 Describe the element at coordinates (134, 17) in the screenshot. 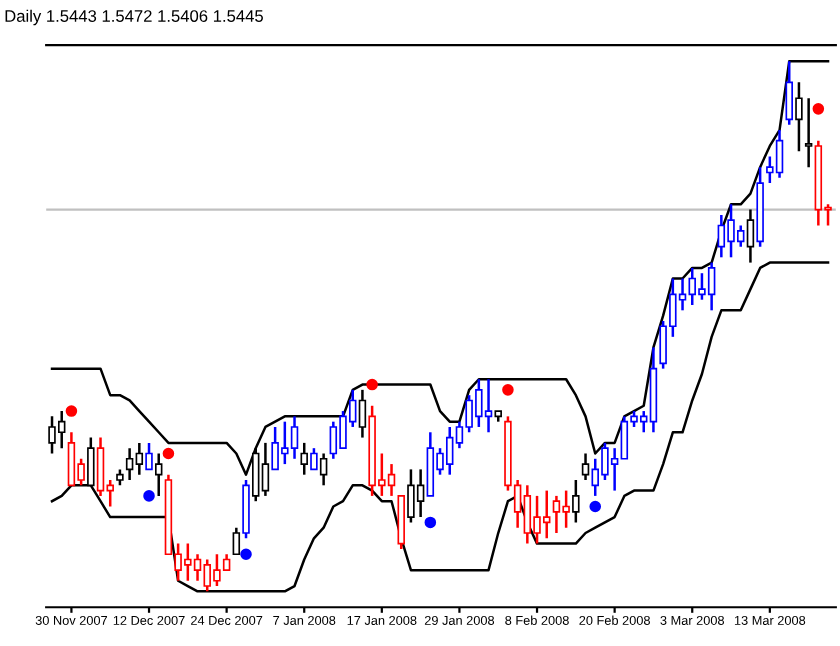

I see `chart-title: Daily 1.5443 1.5472 1.5406 1.5445` at that location.